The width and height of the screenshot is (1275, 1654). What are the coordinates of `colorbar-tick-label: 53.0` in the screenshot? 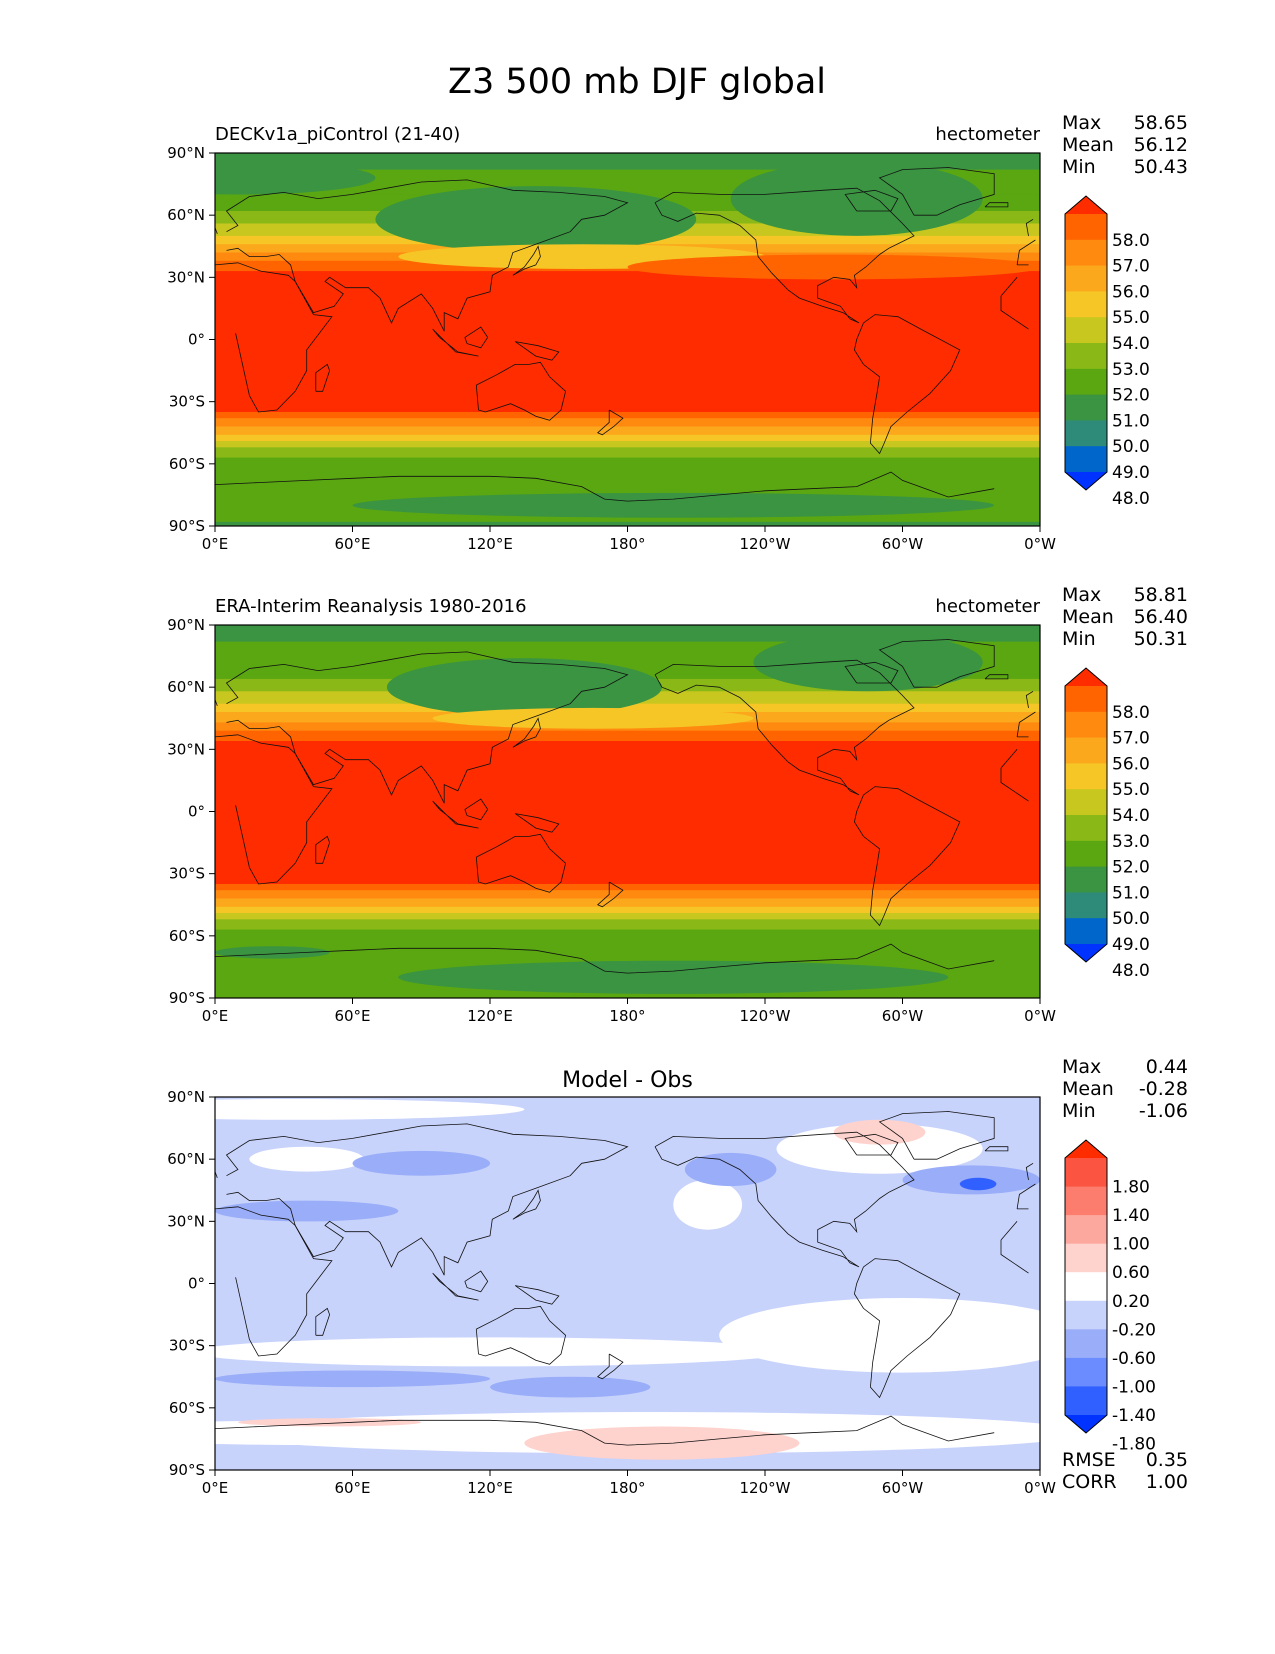 It's located at (1131, 370).